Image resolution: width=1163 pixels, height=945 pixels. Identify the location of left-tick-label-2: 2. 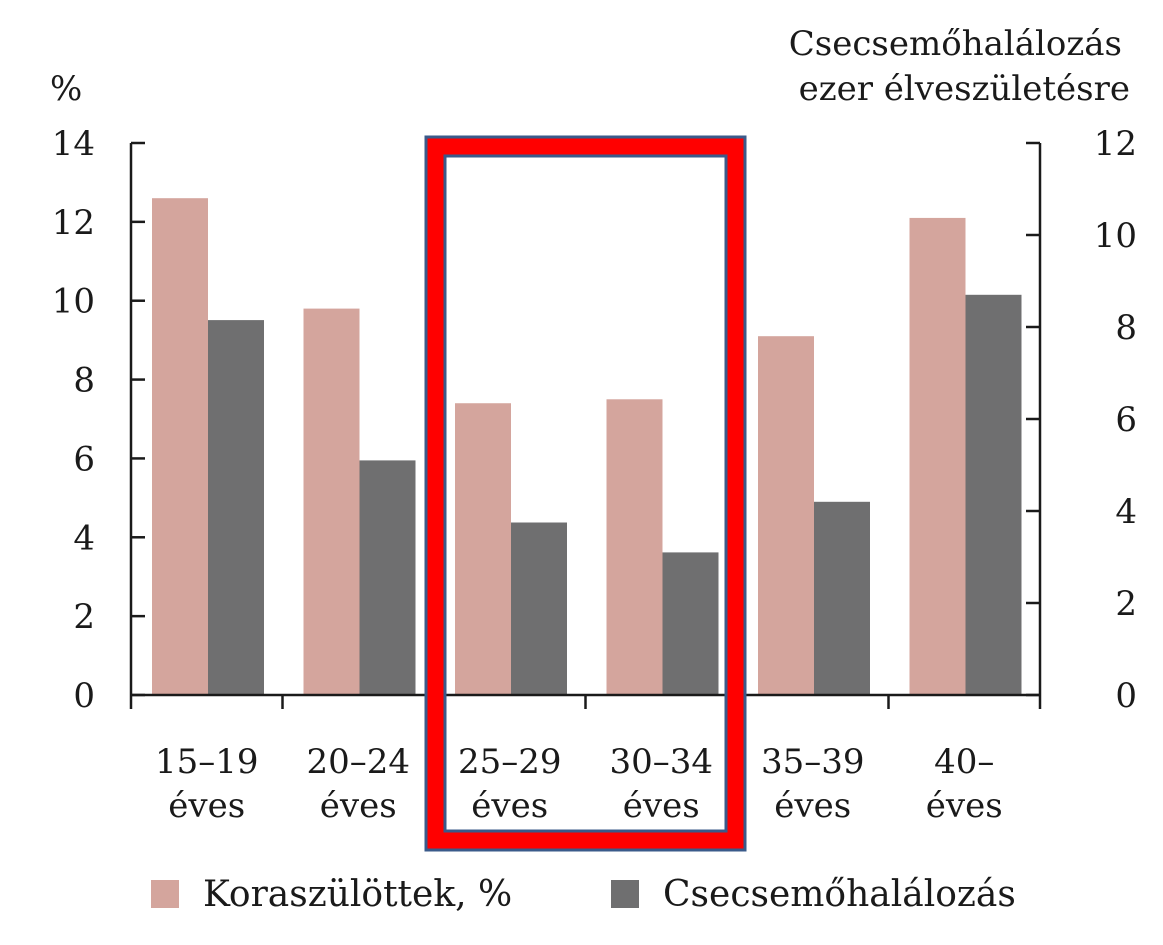
(84, 617).